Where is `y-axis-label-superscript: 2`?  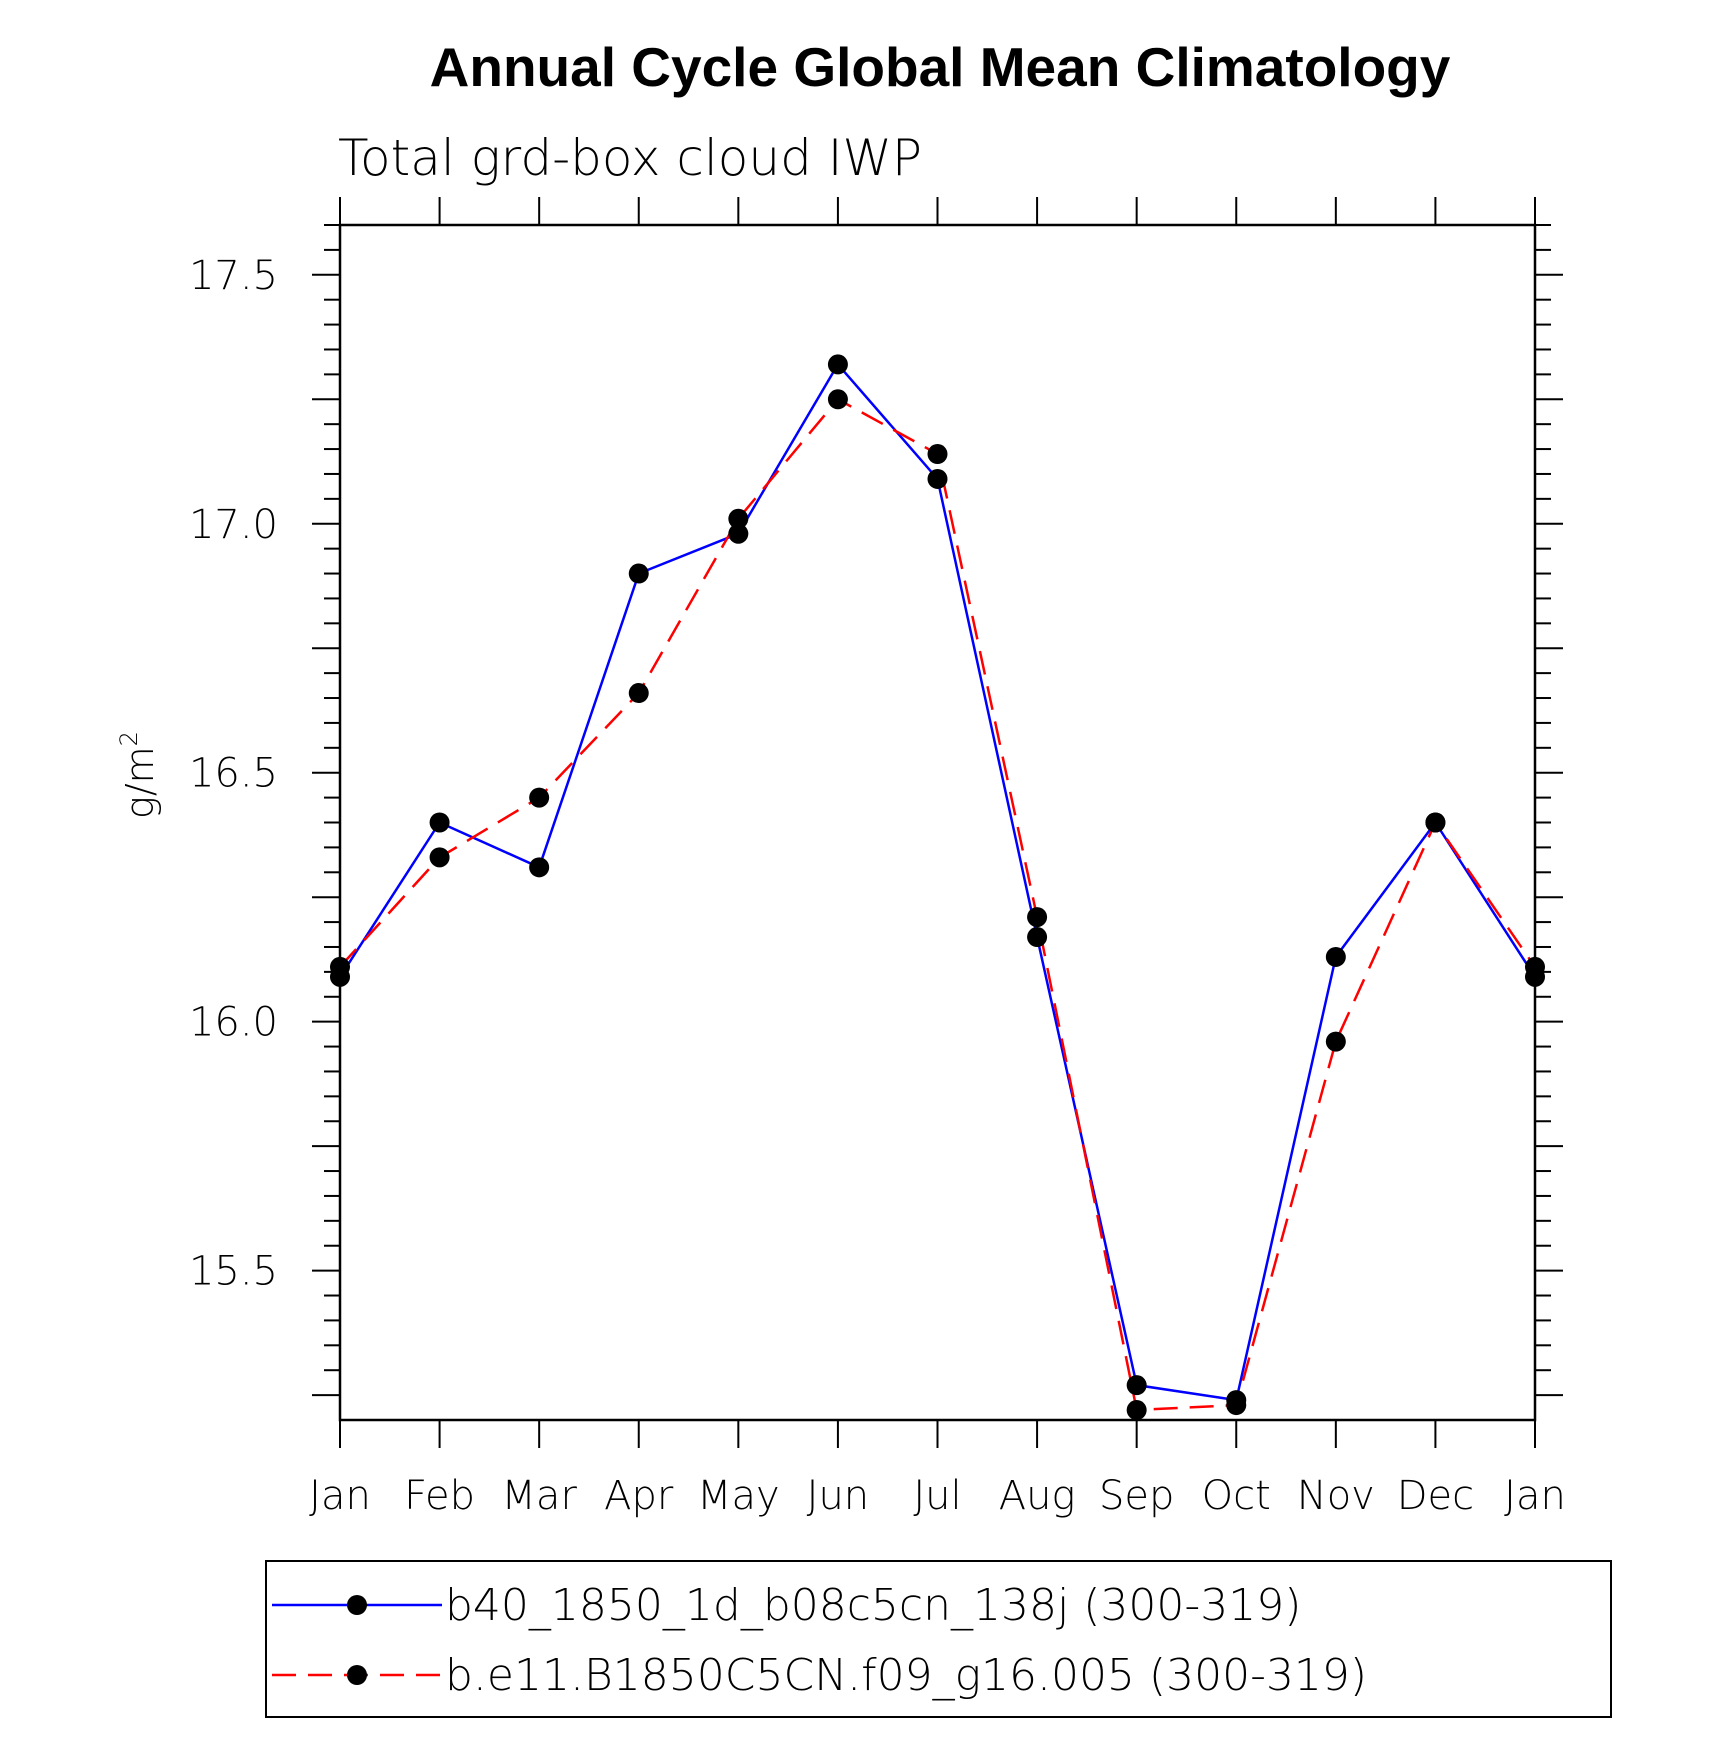
y-axis-label-superscript: 2 is located at coordinates (129, 738).